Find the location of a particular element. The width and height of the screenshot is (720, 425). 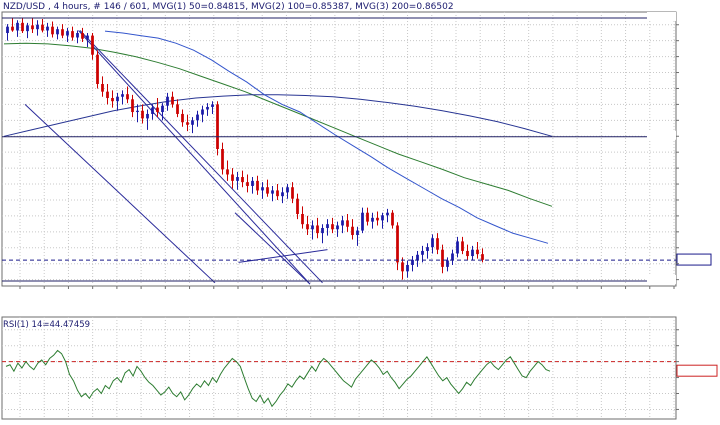

price-axis is located at coordinates (677, 152).